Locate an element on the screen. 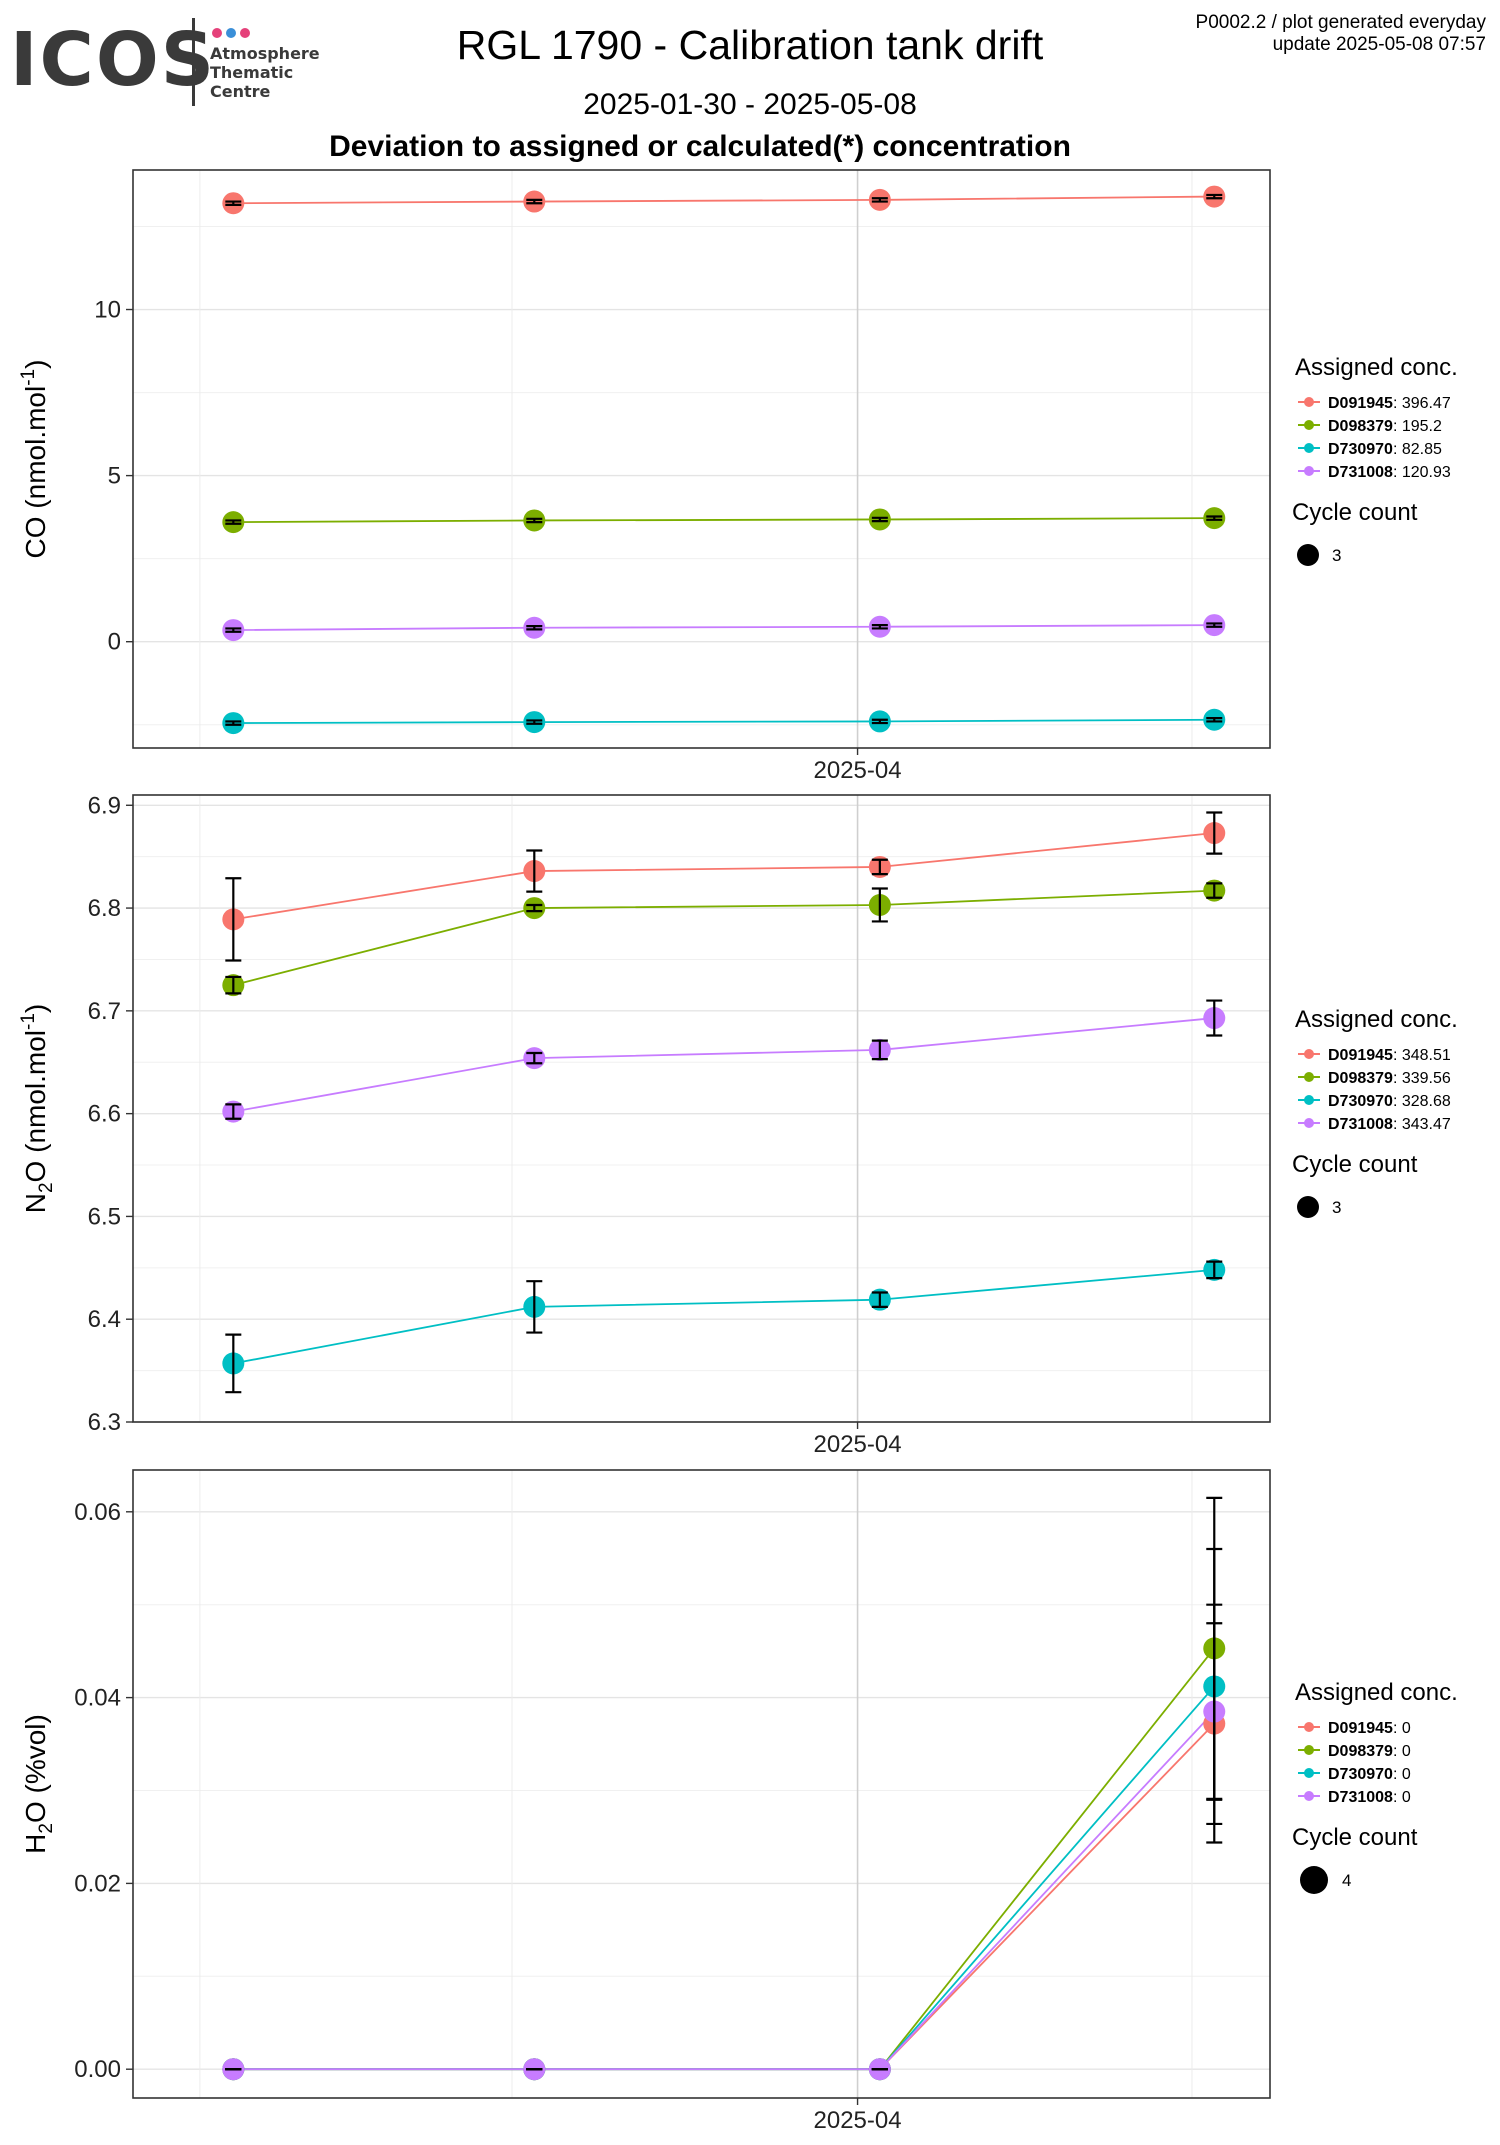 This screenshot has width=1500, height=2145. legend-label: D731008: 120.93 is located at coordinates (1389, 472).